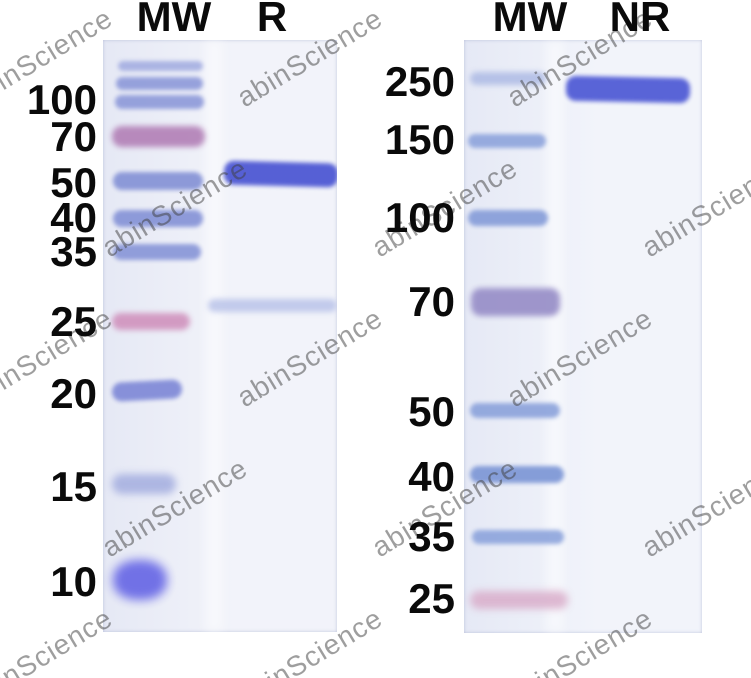 The width and height of the screenshot is (751, 678). I want to click on lane-header-non-reduced-nr: NR, so click(640, 20).